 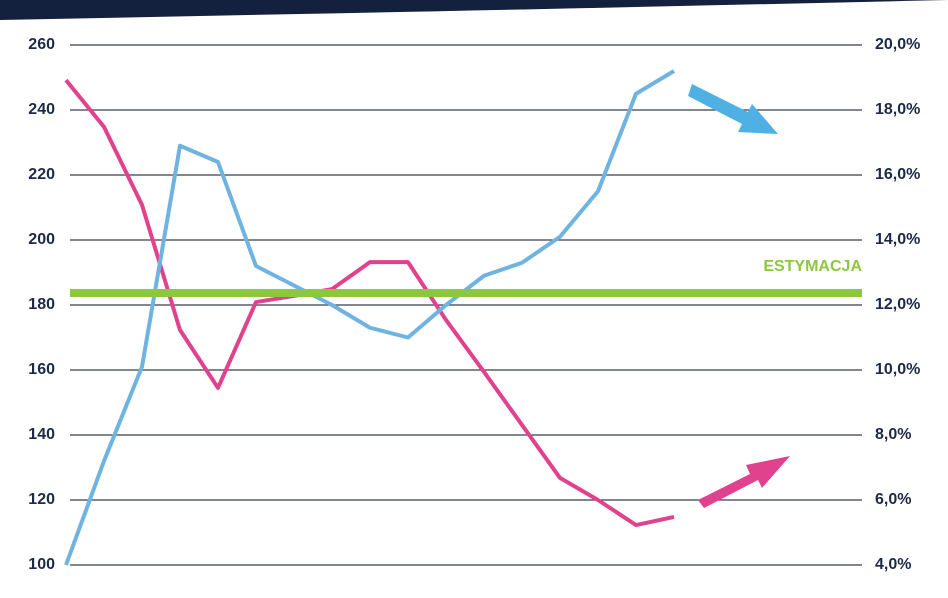 I want to click on y2-tick-label: 16,0%, so click(x=897, y=174).